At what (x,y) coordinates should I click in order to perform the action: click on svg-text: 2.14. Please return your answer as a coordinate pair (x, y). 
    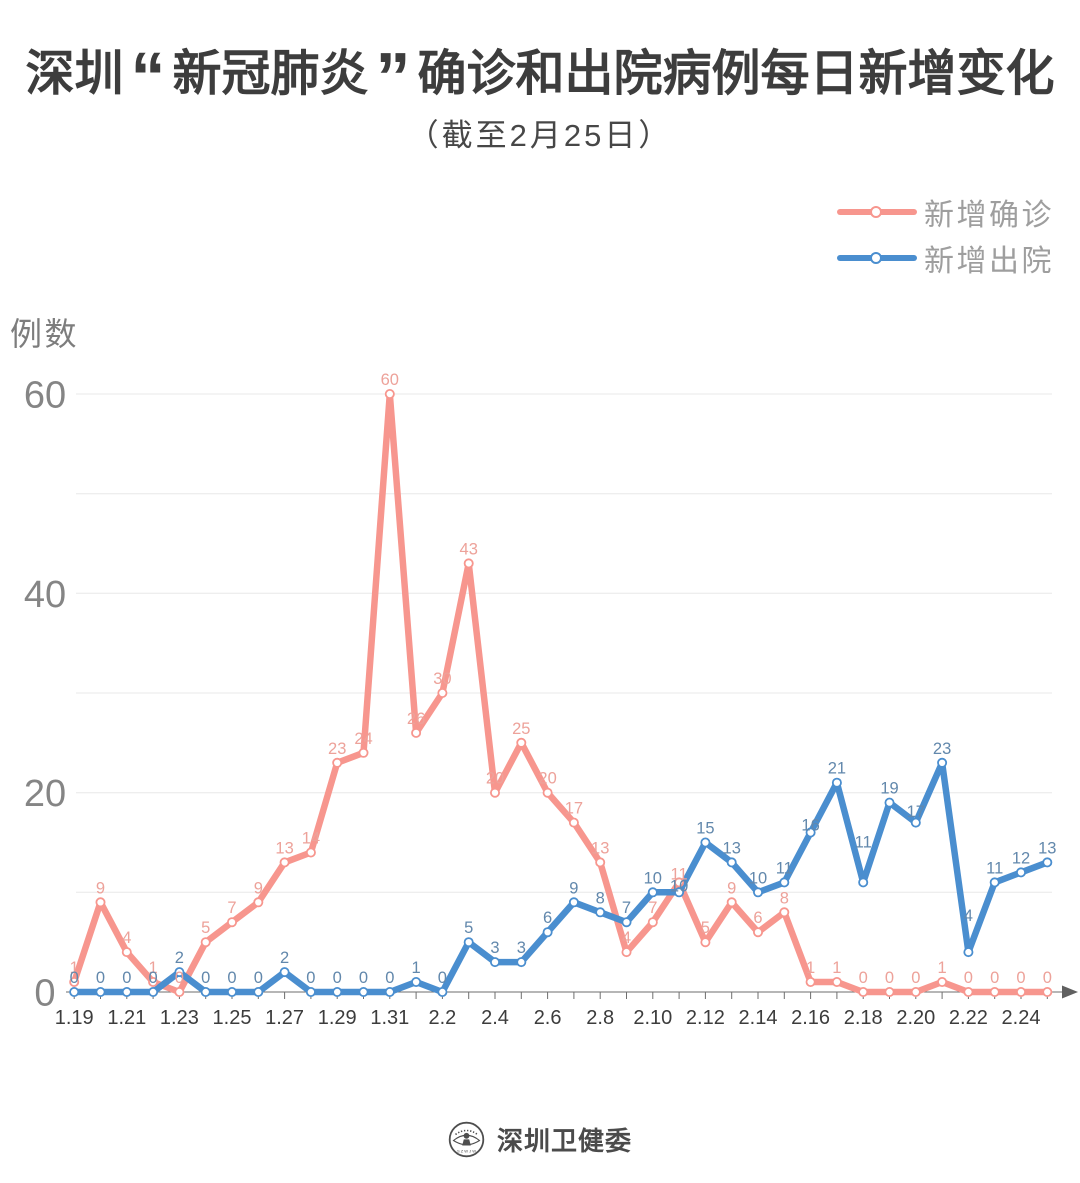
    Looking at the image, I should click on (758, 1018).